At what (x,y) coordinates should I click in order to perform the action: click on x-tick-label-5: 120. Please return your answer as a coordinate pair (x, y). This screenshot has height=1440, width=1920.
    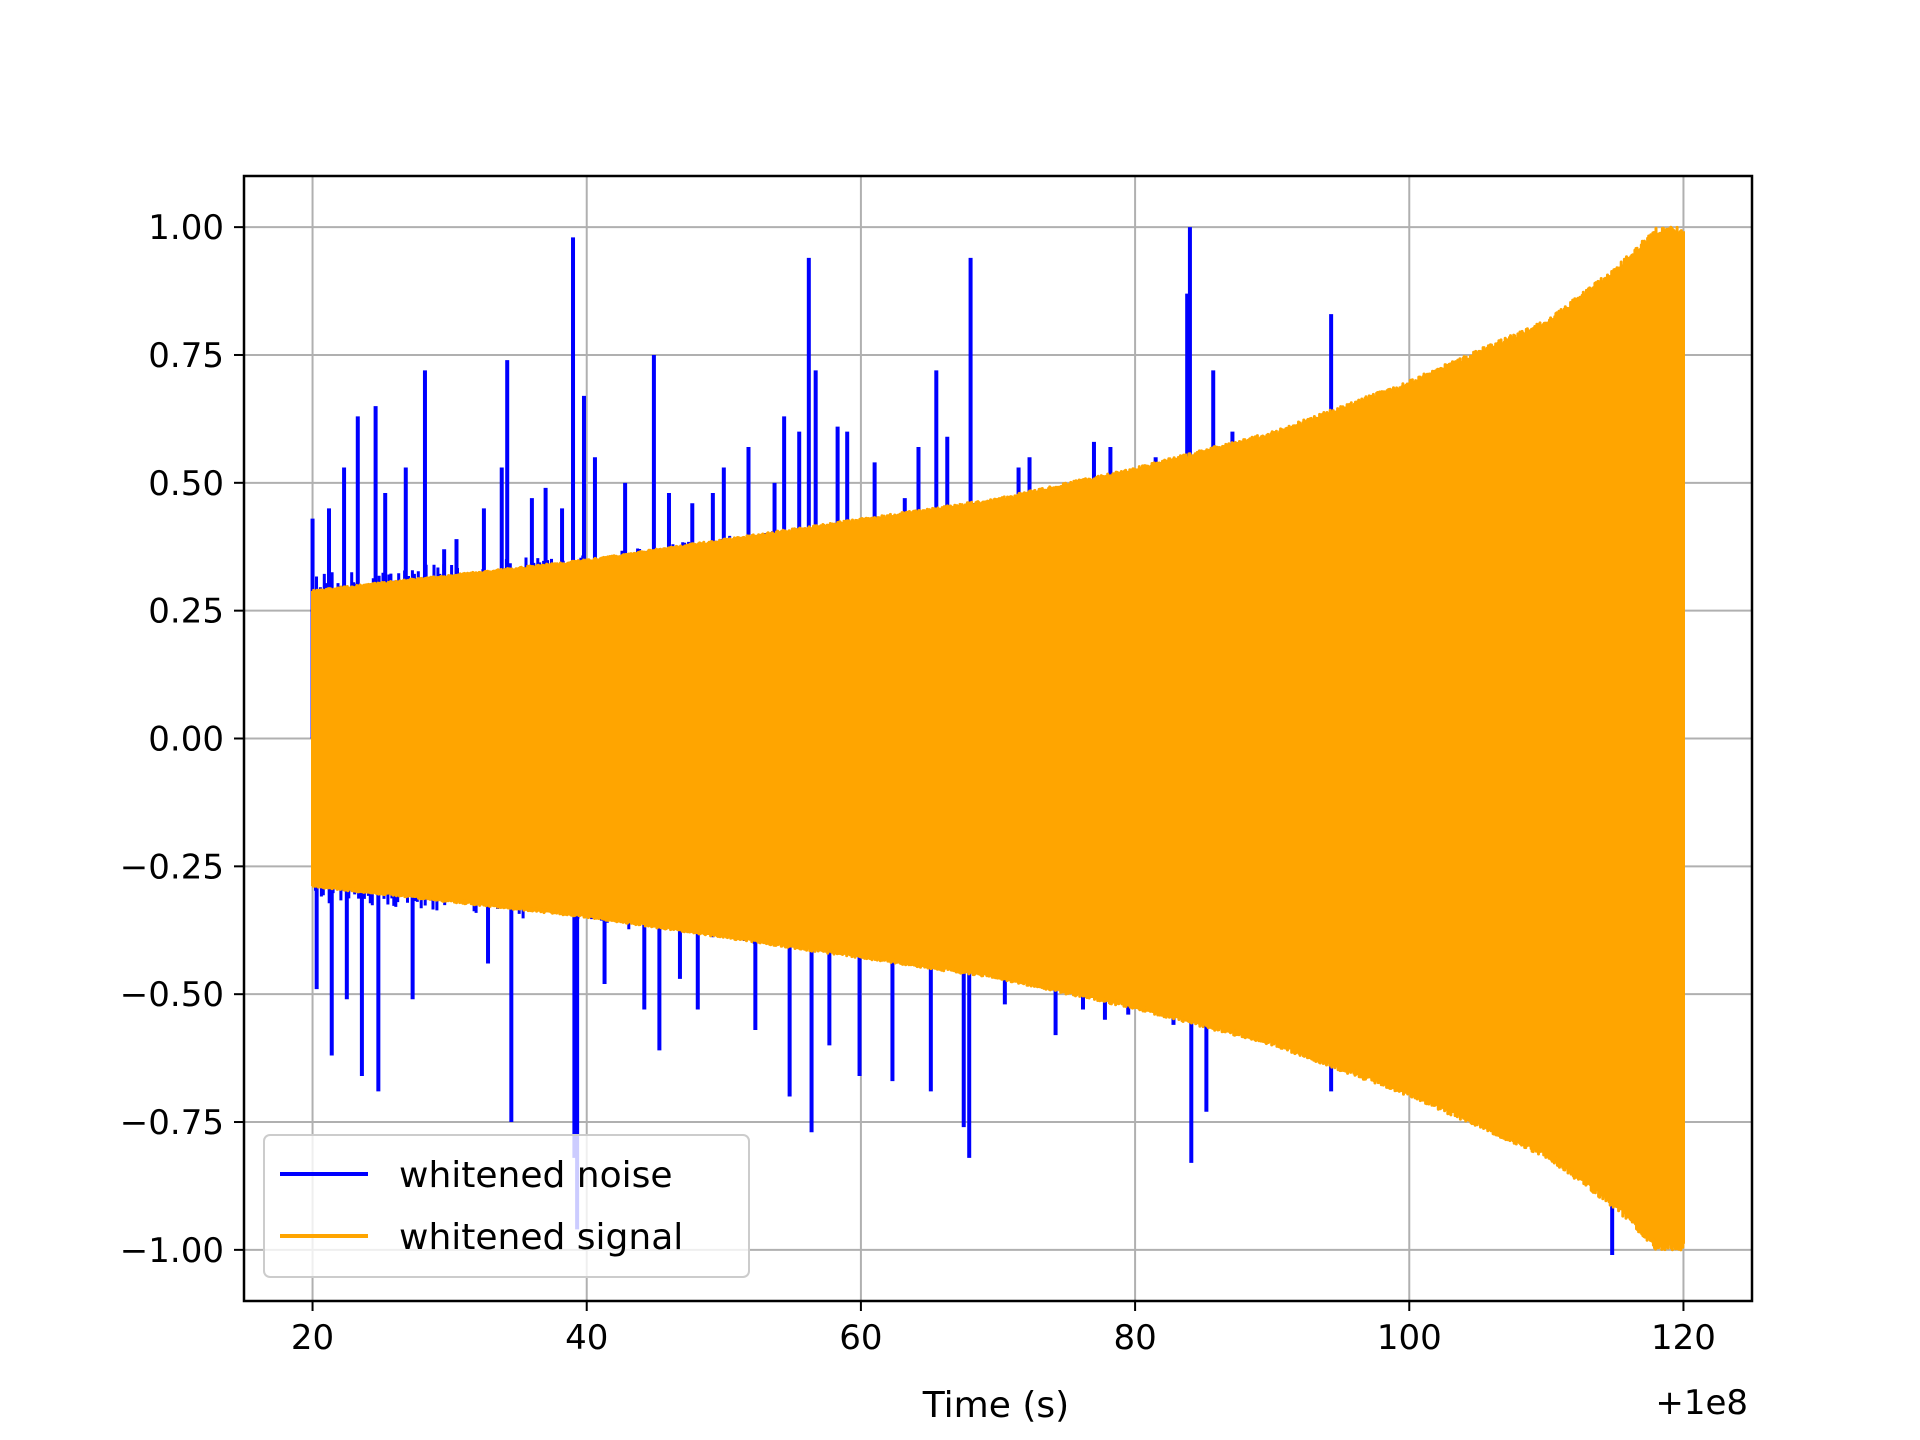
    Looking at the image, I should click on (1683, 1338).